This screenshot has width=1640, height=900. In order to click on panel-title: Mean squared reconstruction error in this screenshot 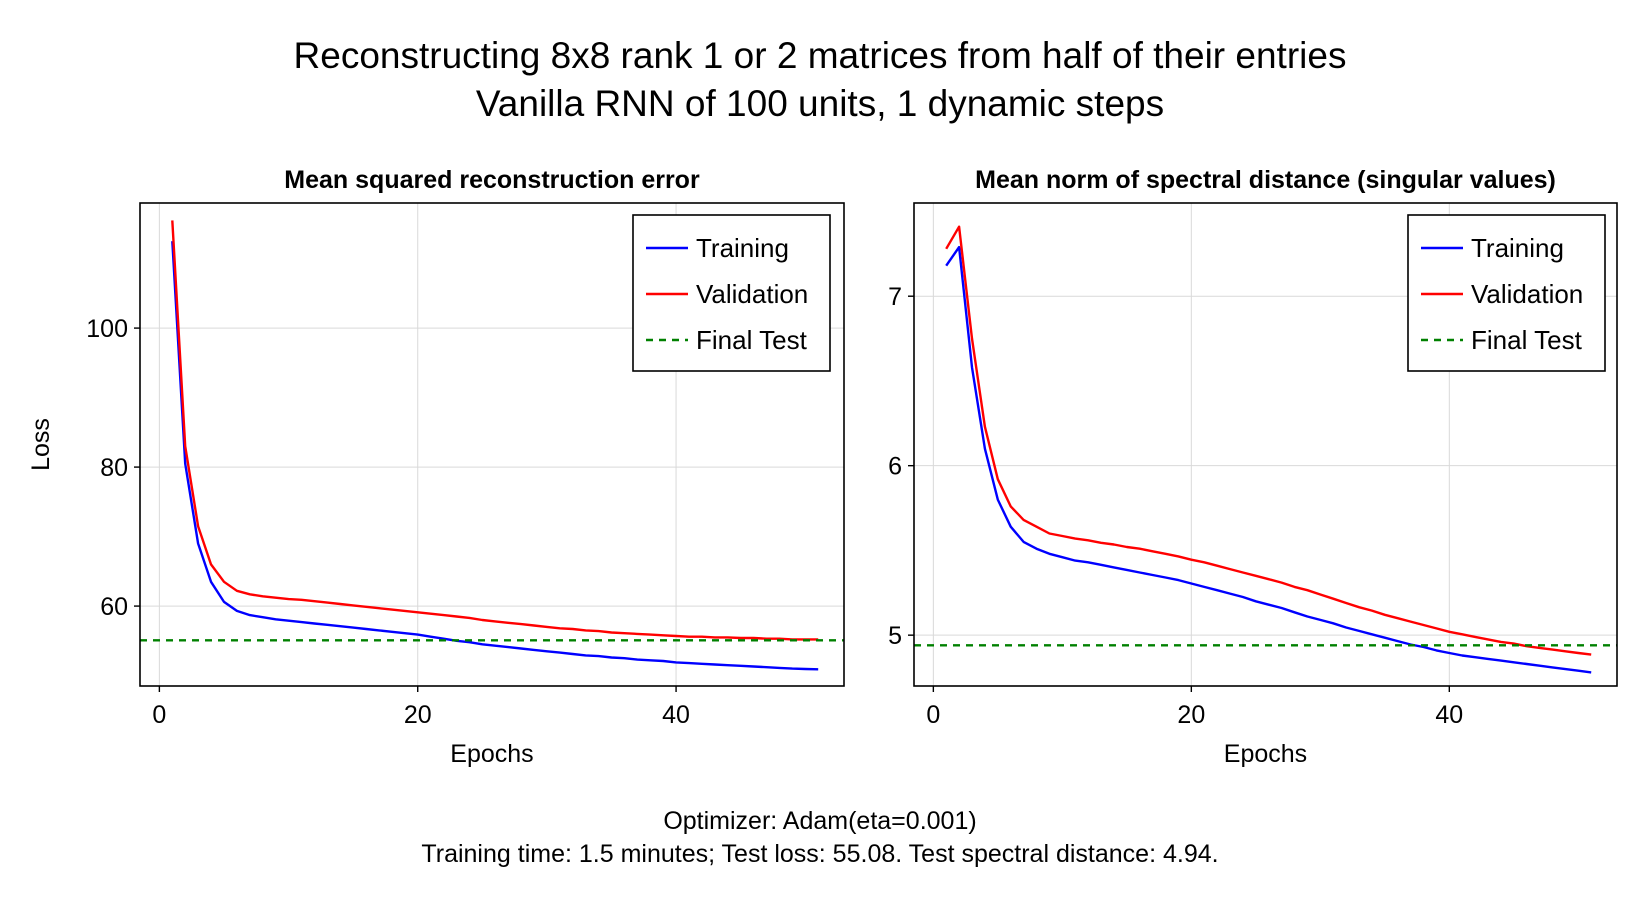, I will do `click(492, 180)`.